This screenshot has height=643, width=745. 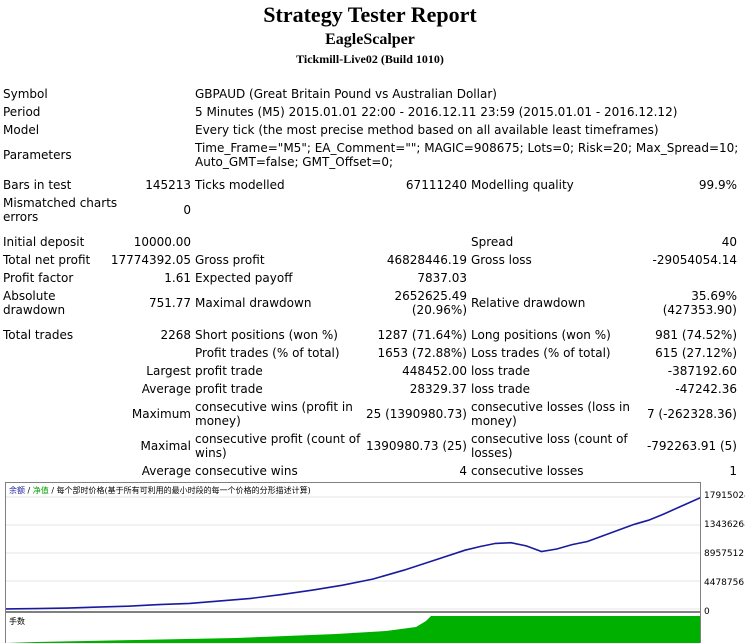 What do you see at coordinates (168, 185) in the screenshot?
I see `bars-value: 145213` at bounding box center [168, 185].